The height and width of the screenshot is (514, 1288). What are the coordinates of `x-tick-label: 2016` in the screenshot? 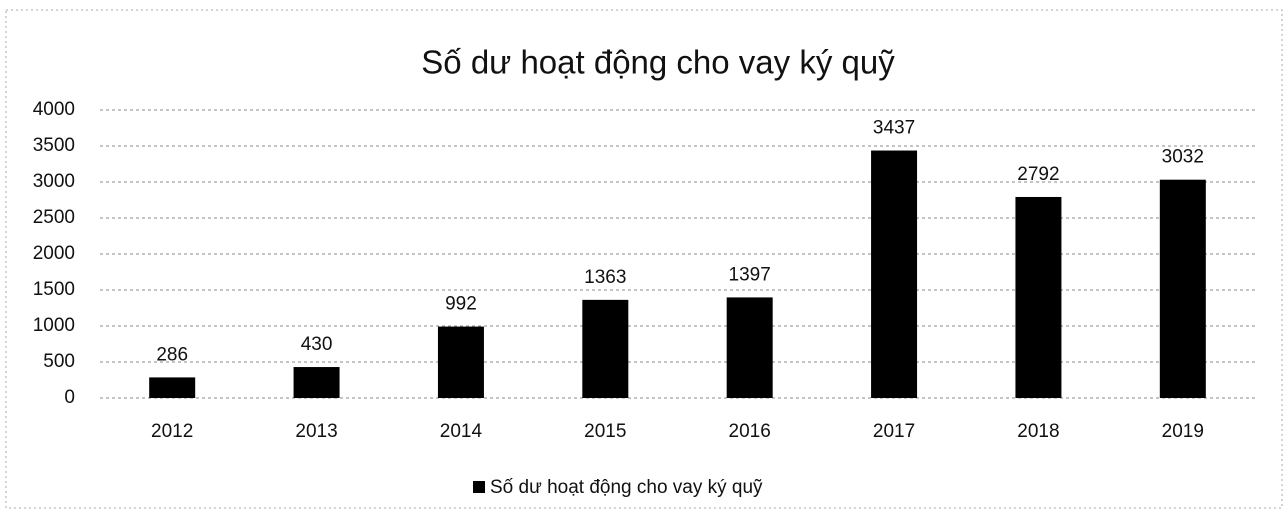 It's located at (750, 431).